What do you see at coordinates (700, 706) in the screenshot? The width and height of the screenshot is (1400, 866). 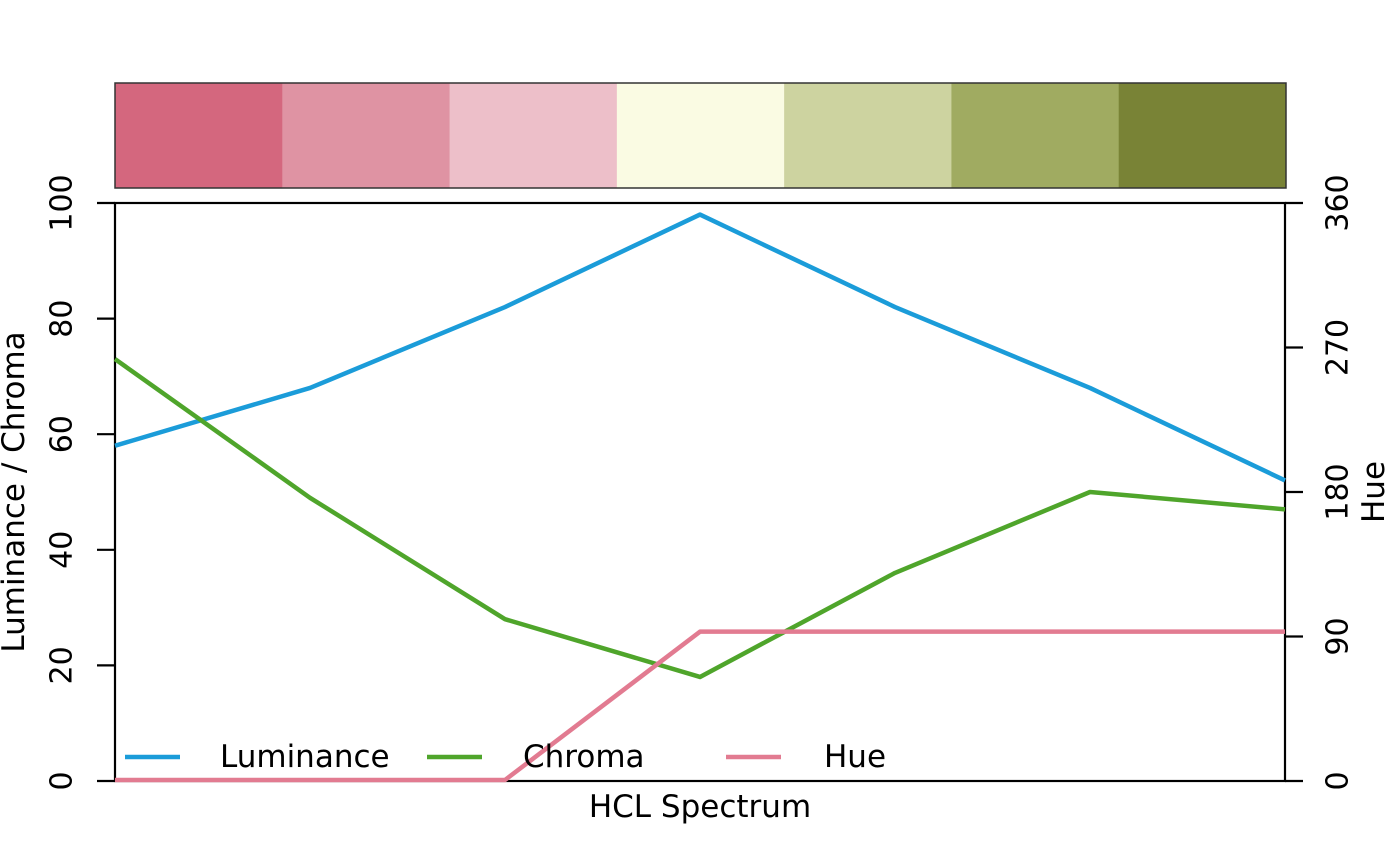 I see `hue-line` at bounding box center [700, 706].